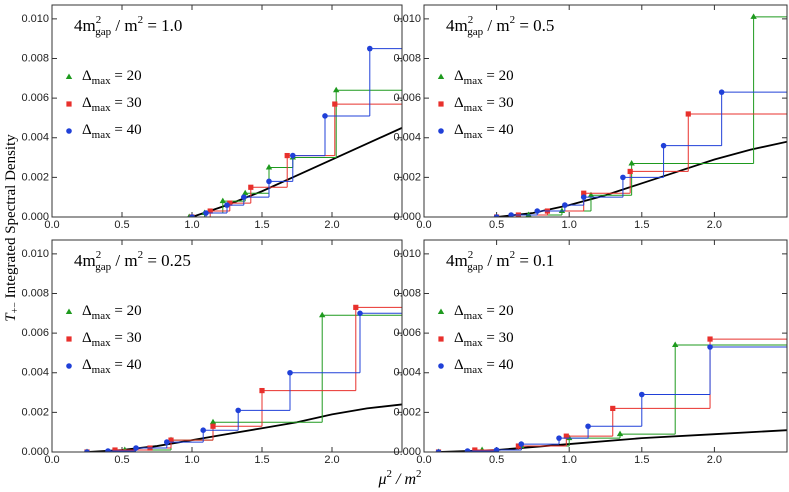  I want to click on y-label-part: Integrated Spectral Density, so click(11, 218).